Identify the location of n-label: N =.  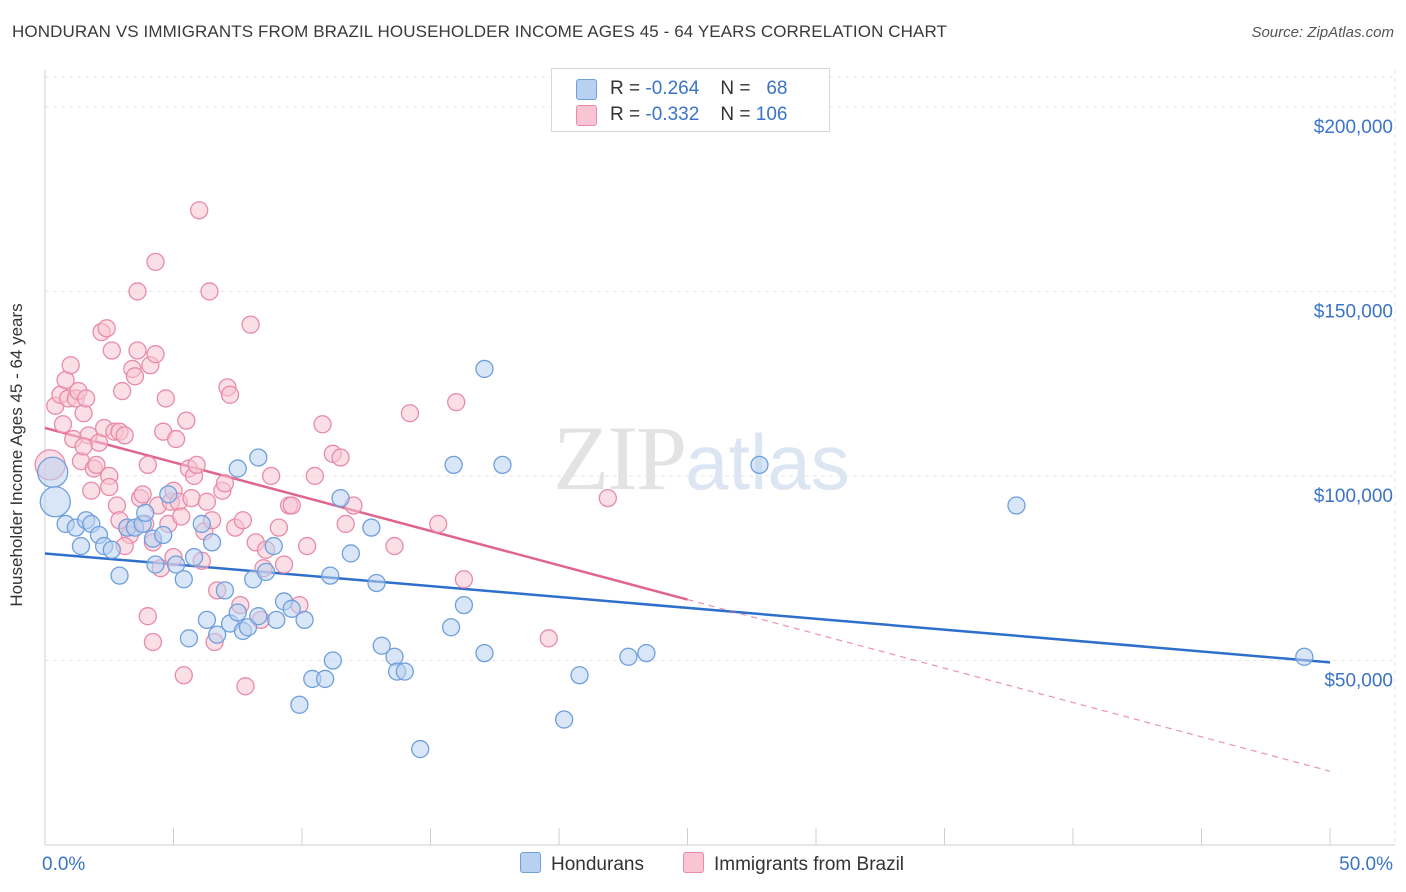
(735, 114).